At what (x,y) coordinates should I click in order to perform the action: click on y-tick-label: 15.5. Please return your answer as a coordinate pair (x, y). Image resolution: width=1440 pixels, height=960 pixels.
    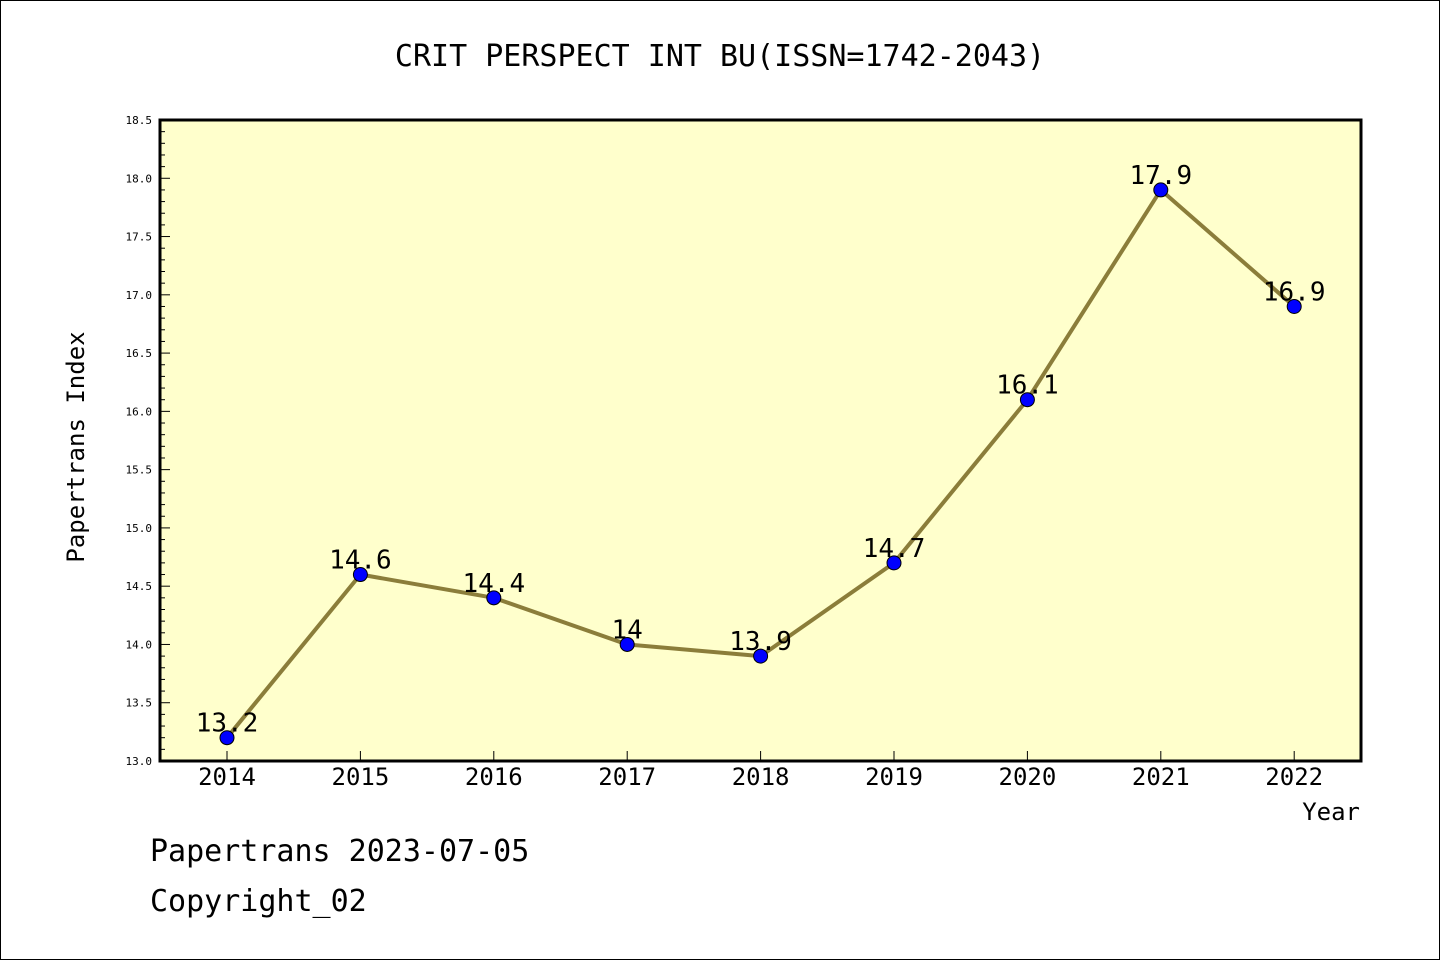
    Looking at the image, I should click on (139, 470).